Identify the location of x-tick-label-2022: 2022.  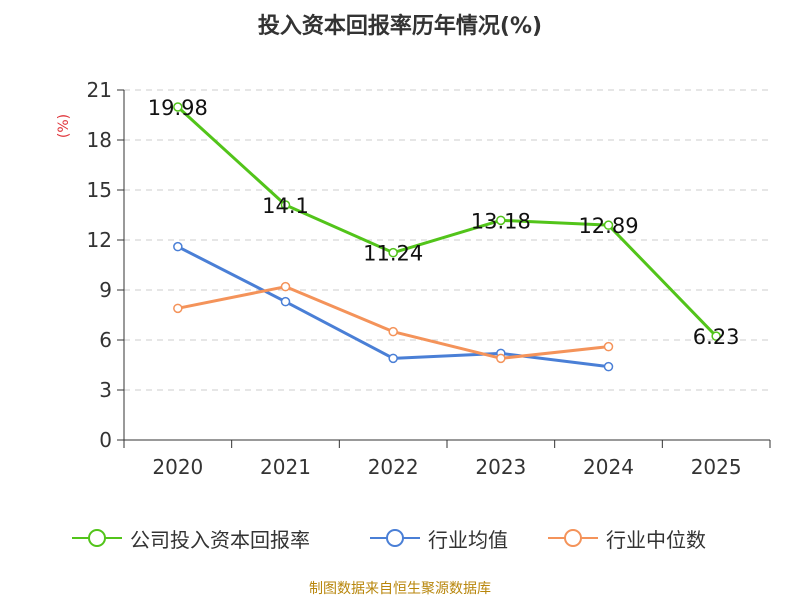
(393, 467).